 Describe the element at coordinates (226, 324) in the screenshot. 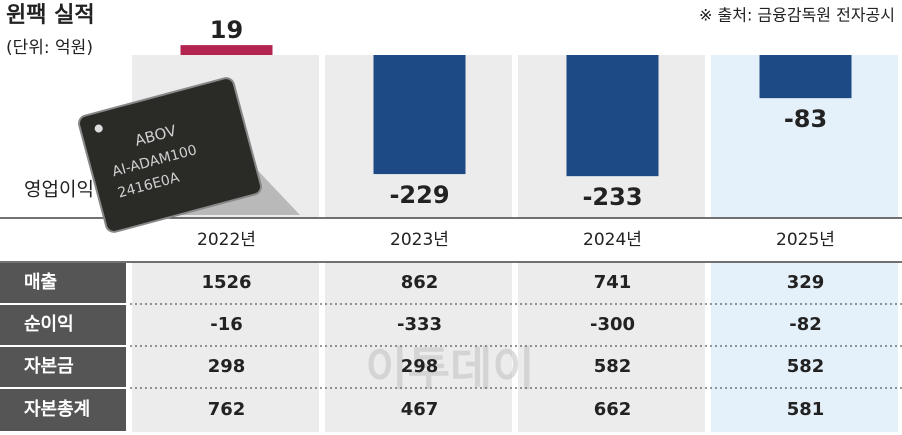

I see `table-cell: -16` at that location.